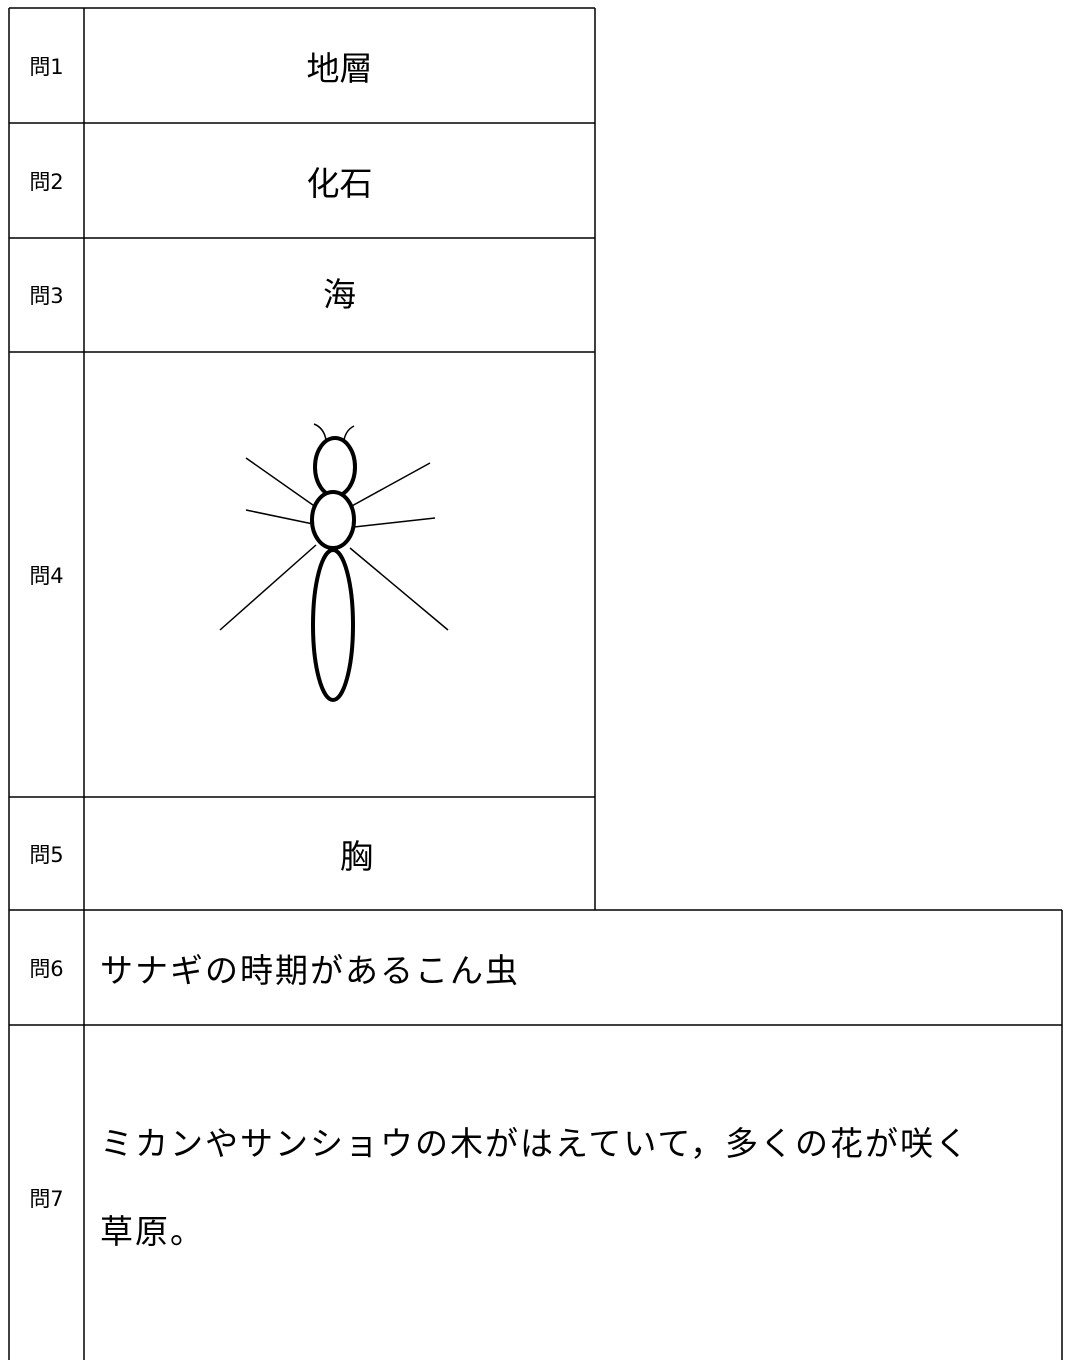  Describe the element at coordinates (339, 294) in the screenshot. I see `answer: 海` at that location.